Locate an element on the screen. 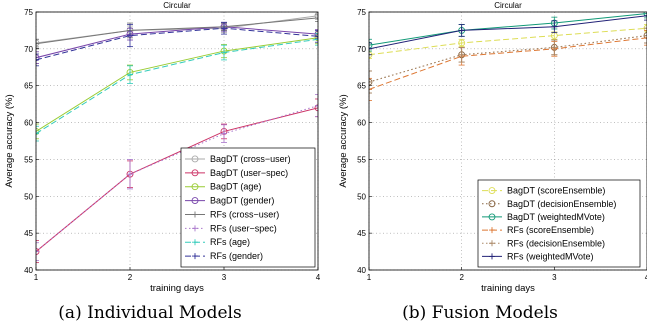 This screenshot has height=327, width=647. chart-a-legend-item-bagdt-gender-marker is located at coordinates (195, 201).